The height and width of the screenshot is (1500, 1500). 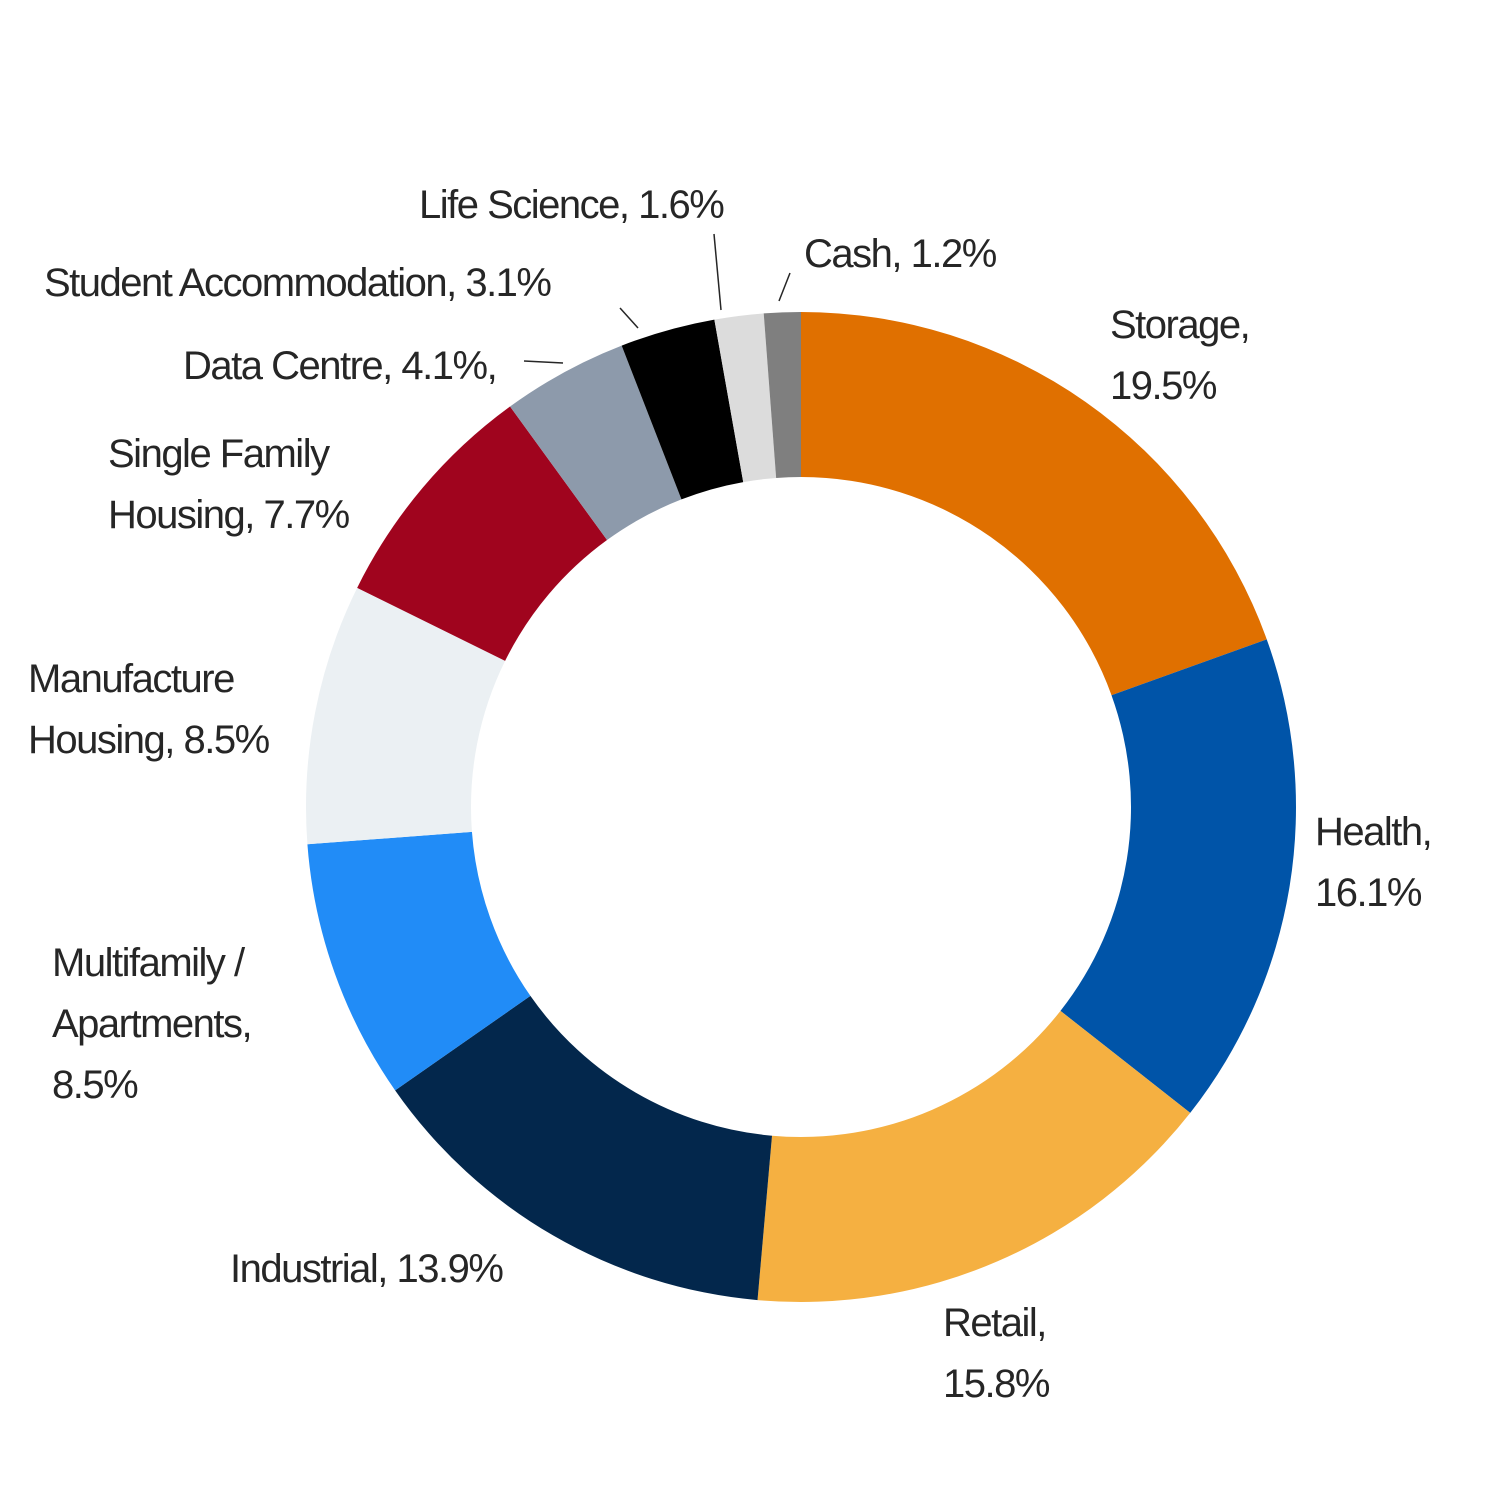 I want to click on slice-storage, so click(x=1034, y=504).